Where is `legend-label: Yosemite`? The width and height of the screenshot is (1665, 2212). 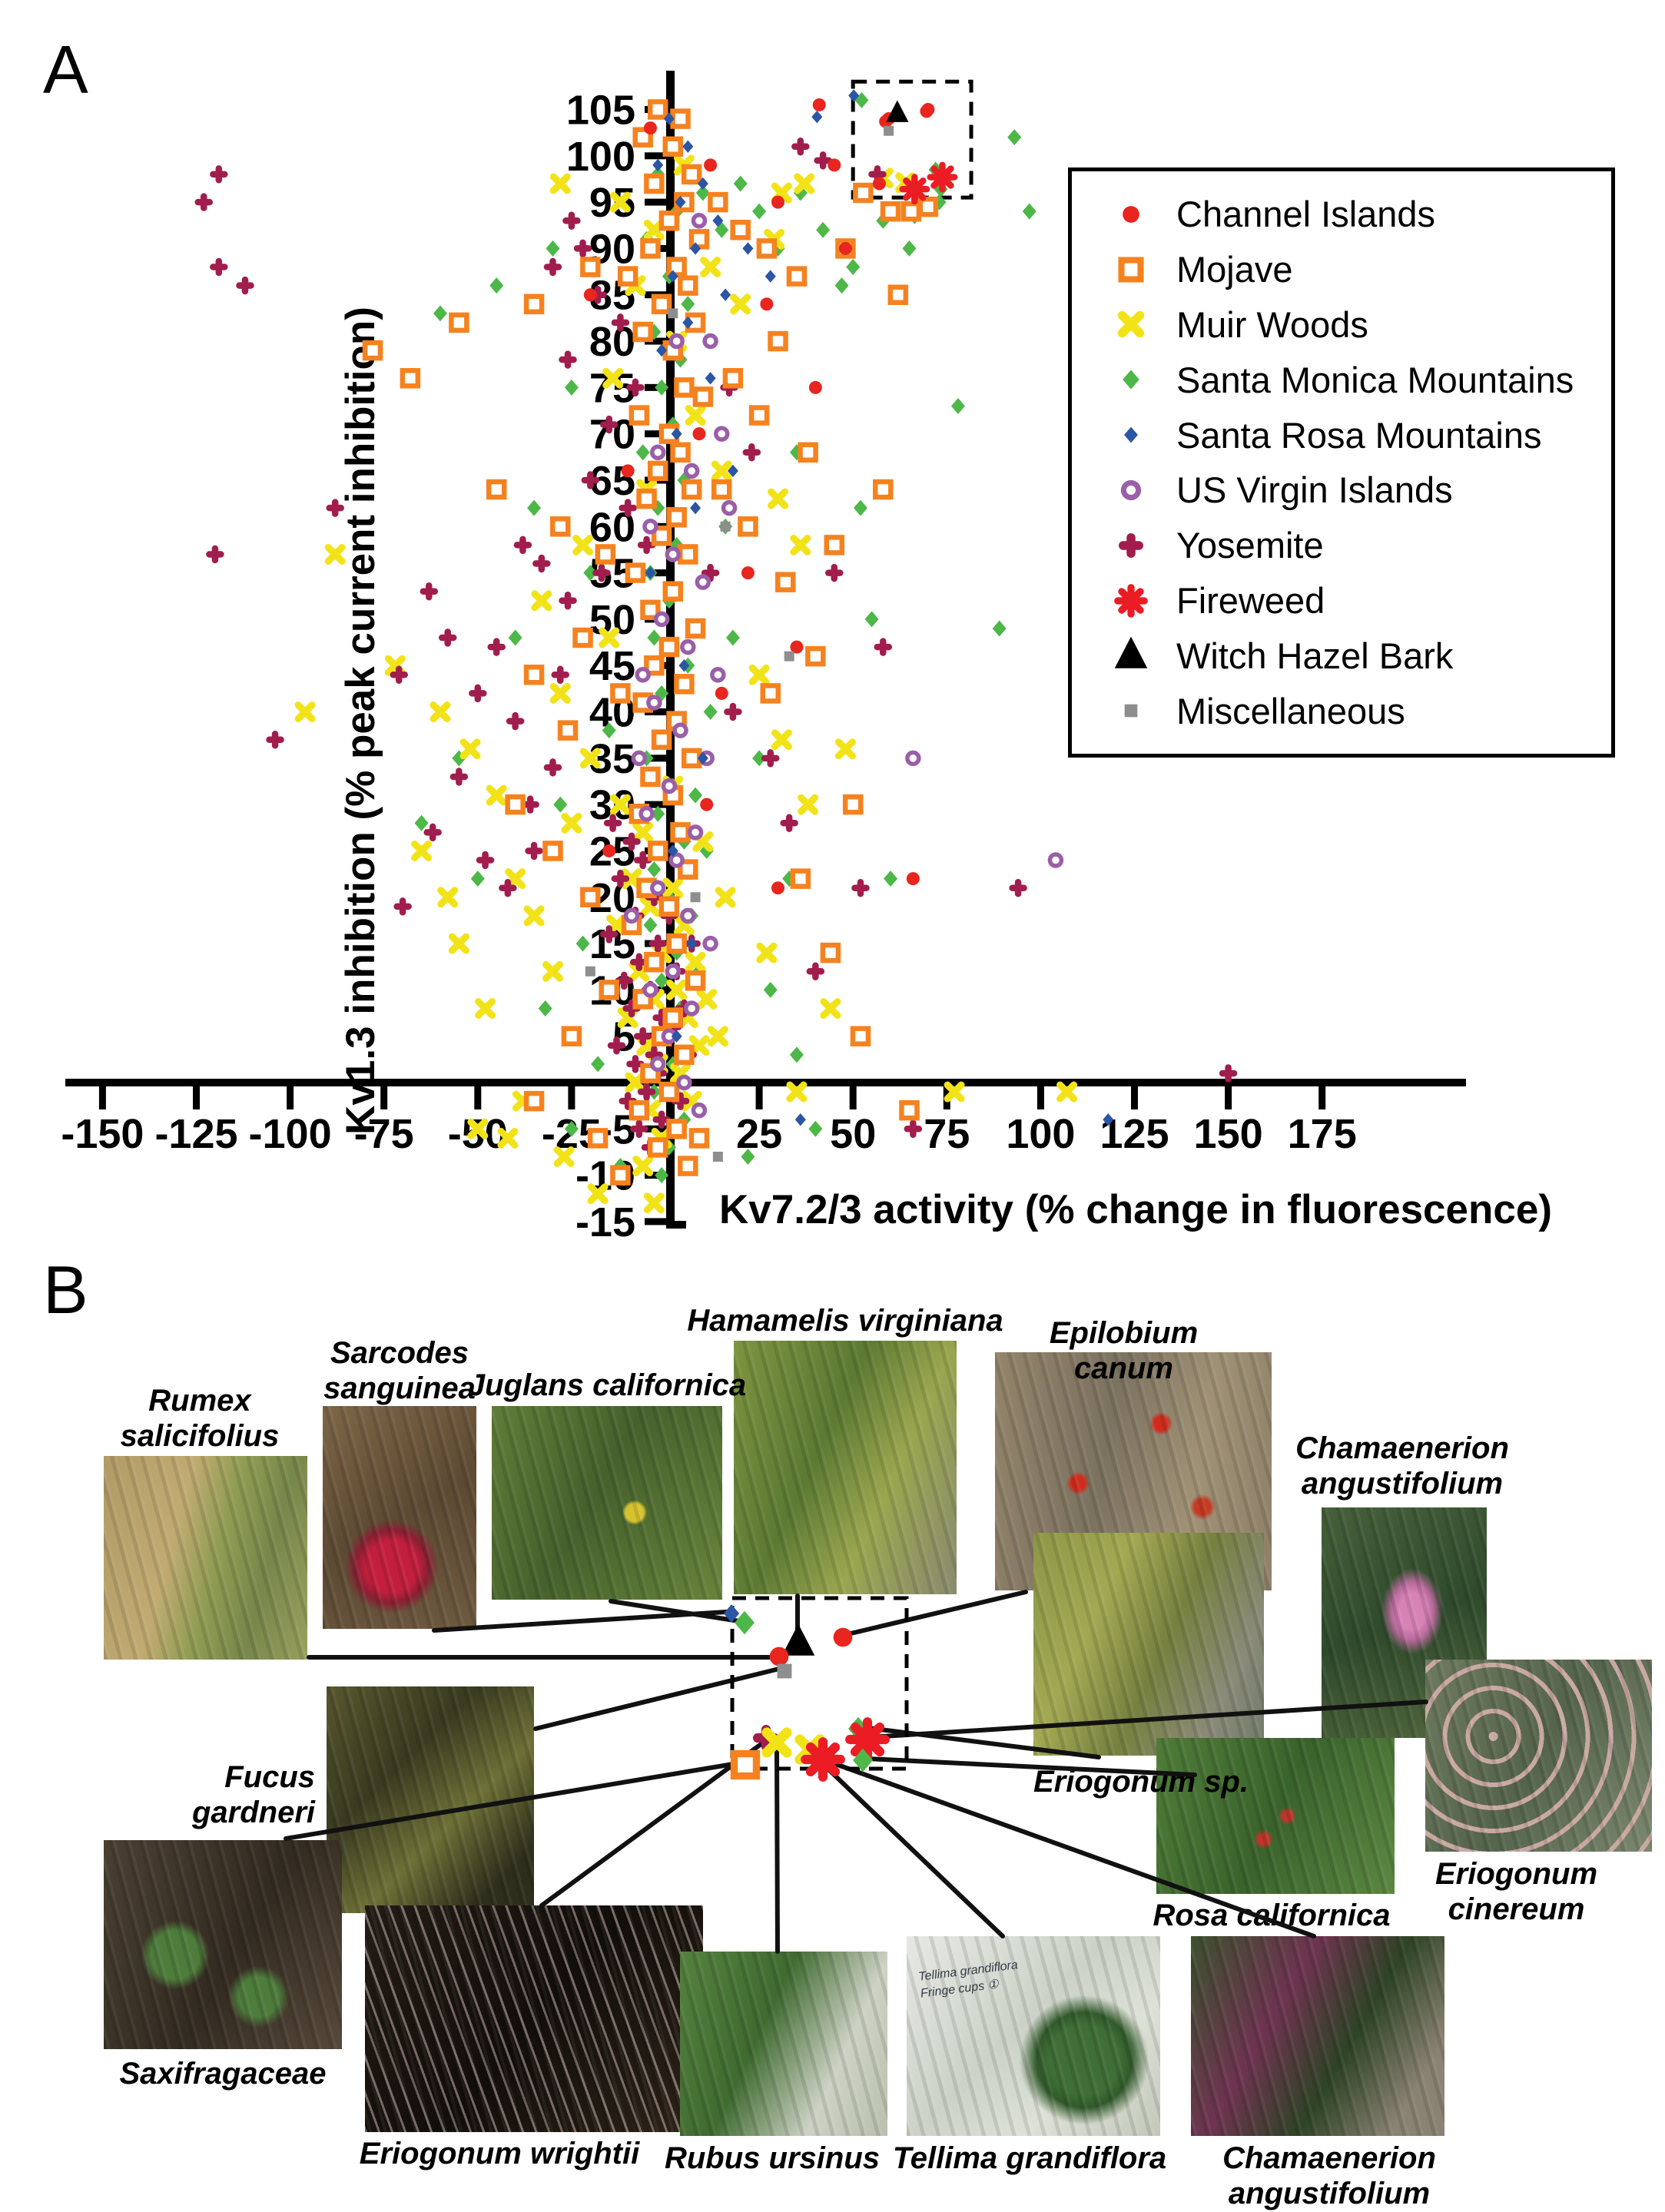 legend-label: Yosemite is located at coordinates (1250, 545).